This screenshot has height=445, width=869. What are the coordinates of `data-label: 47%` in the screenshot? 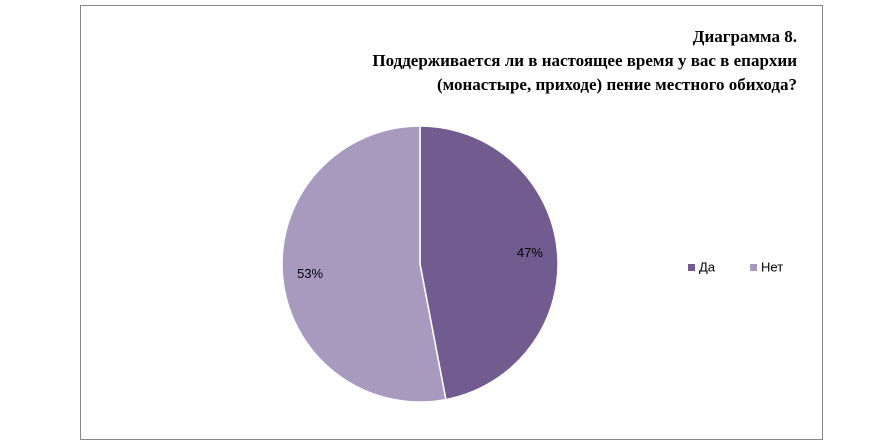 It's located at (530, 252).